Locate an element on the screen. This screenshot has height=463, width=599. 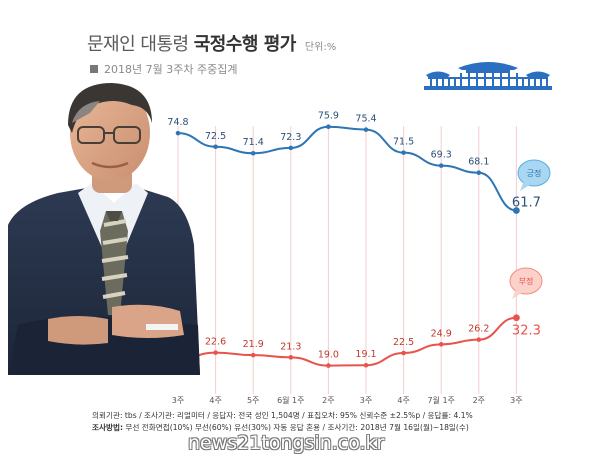
footer-method-label: 조사방법: is located at coordinates (107, 427).